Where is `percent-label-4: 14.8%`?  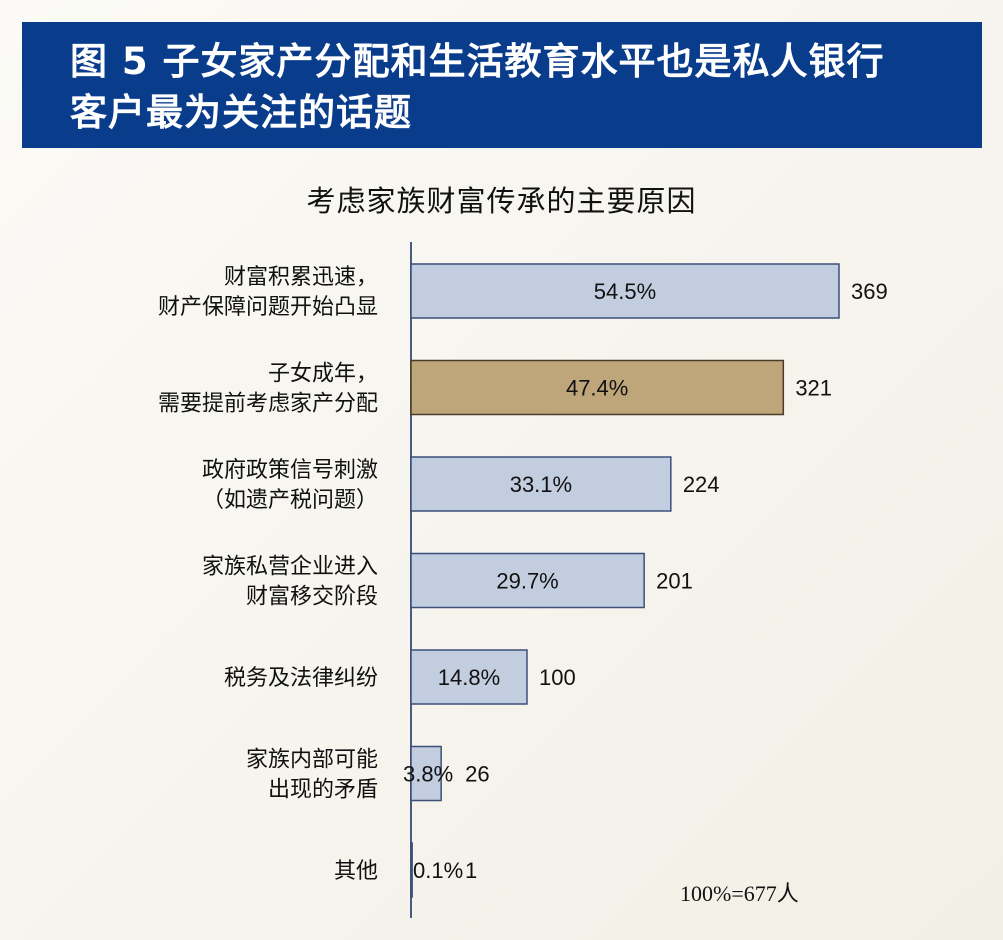 percent-label-4: 14.8% is located at coordinates (469, 677).